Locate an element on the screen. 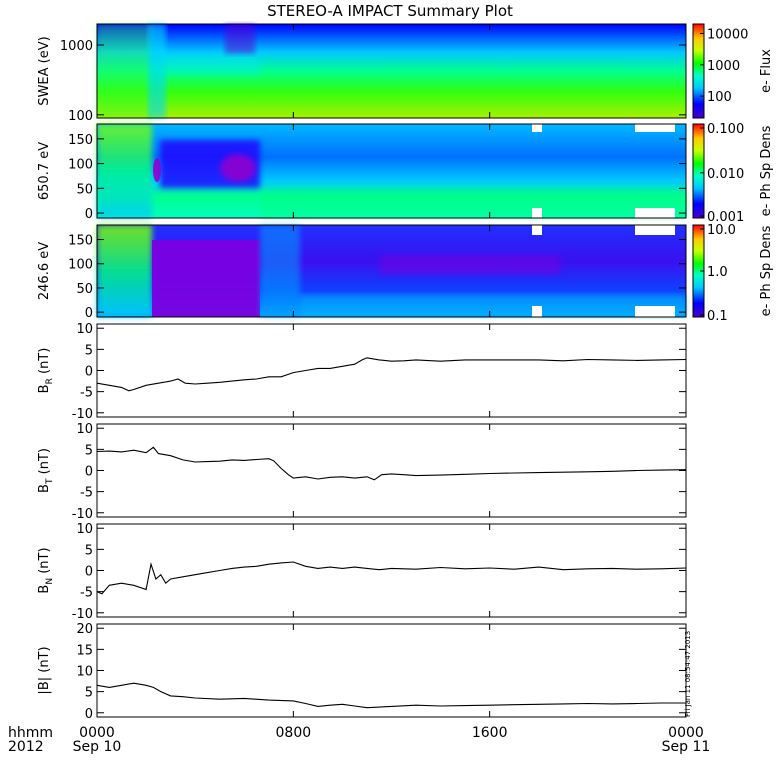 This screenshot has width=780, height=780. panel-bt is located at coordinates (391, 470).